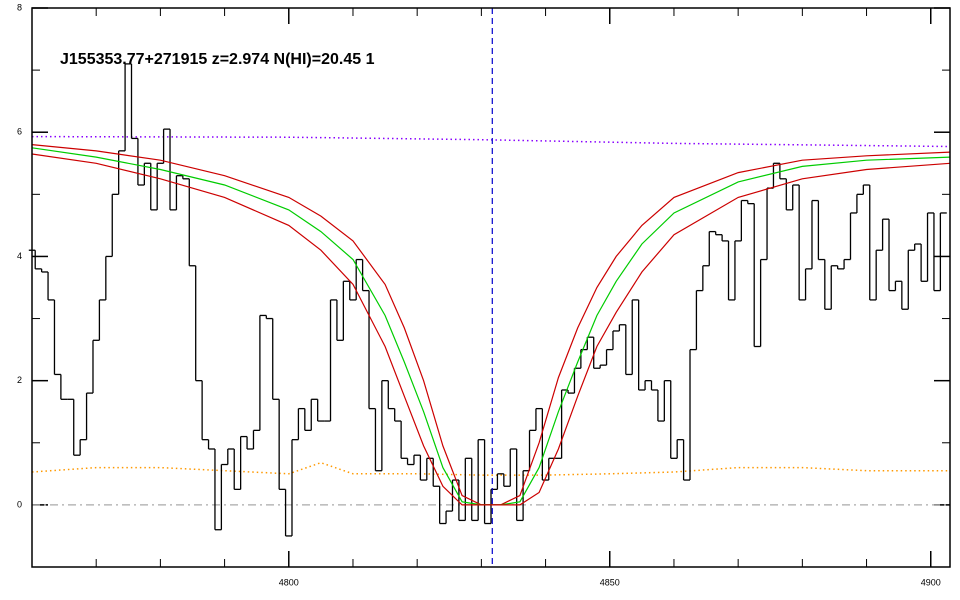 Image resolution: width=960 pixels, height=600 pixels. I want to click on y-tick-label: 0, so click(19, 504).